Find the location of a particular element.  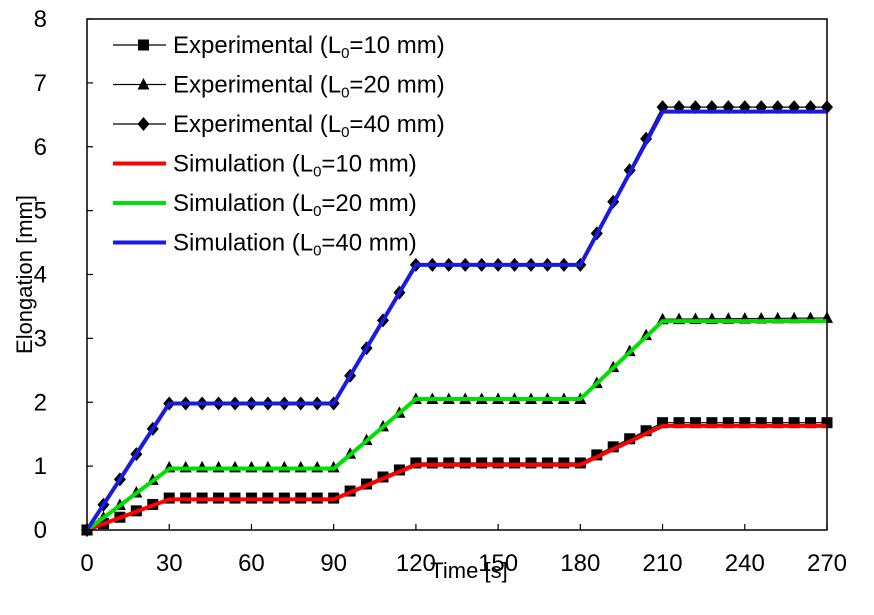

y-tick-label: 6 is located at coordinates (40, 147).